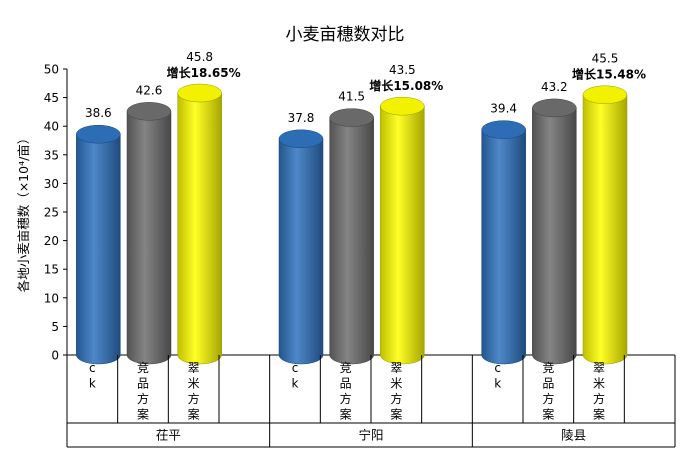 The image size is (690, 472). Describe the element at coordinates (51, 98) in the screenshot. I see `y-tick-label: 45` at that location.